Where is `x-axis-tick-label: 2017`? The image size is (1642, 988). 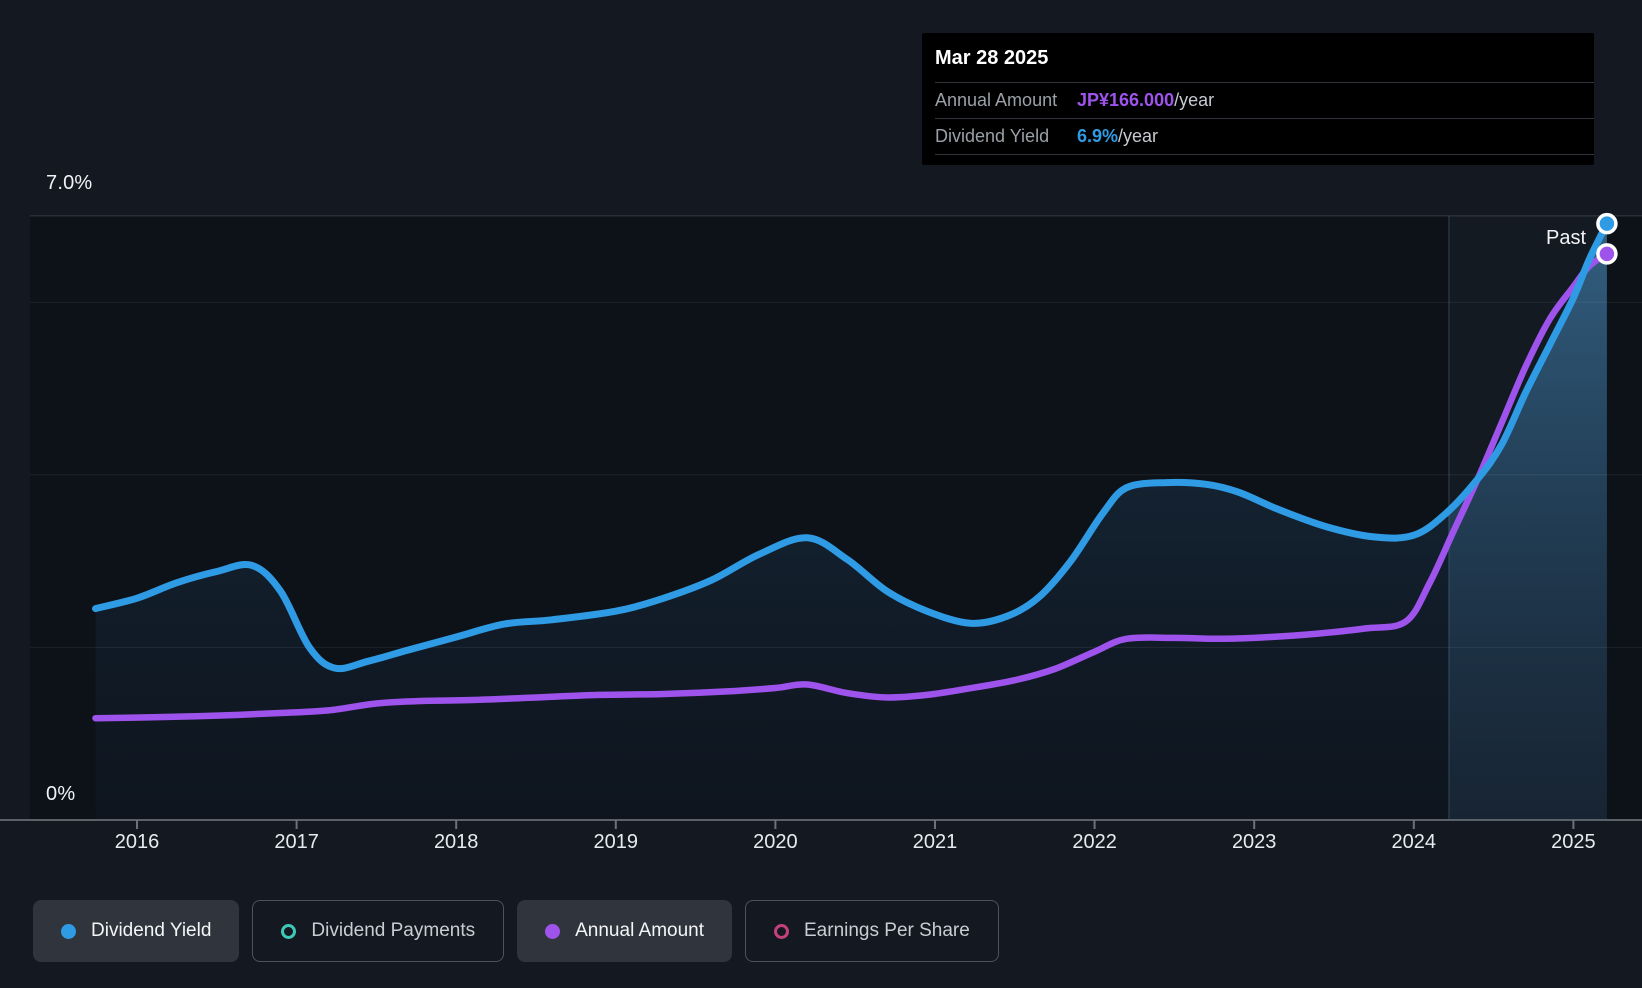 x-axis-tick-label: 2017 is located at coordinates (296, 842).